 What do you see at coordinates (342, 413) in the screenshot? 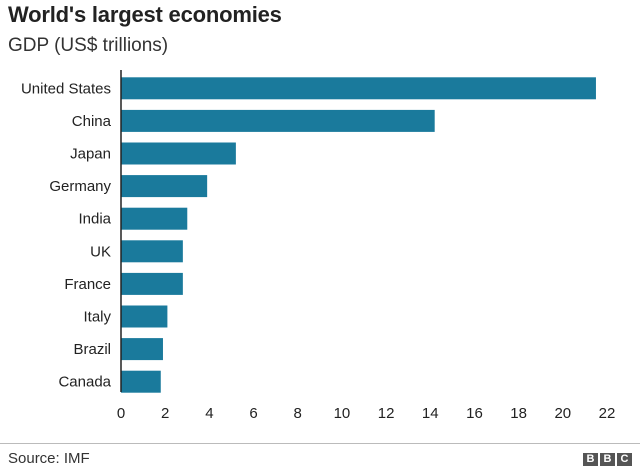
I see `x-tick-label: 10` at bounding box center [342, 413].